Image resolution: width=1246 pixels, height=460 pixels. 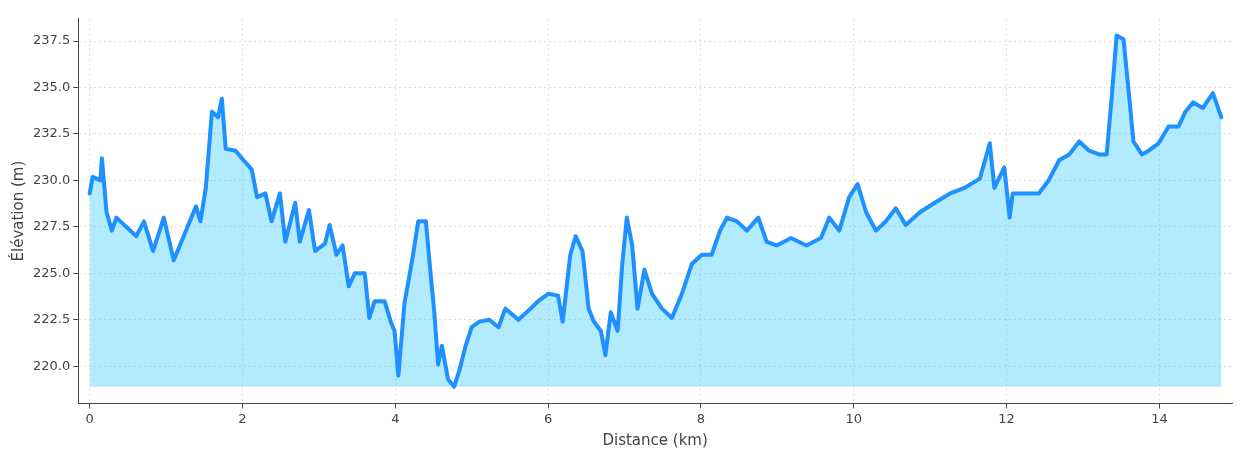 What do you see at coordinates (1006, 418) in the screenshot?
I see `x-tick-label: 12` at bounding box center [1006, 418].